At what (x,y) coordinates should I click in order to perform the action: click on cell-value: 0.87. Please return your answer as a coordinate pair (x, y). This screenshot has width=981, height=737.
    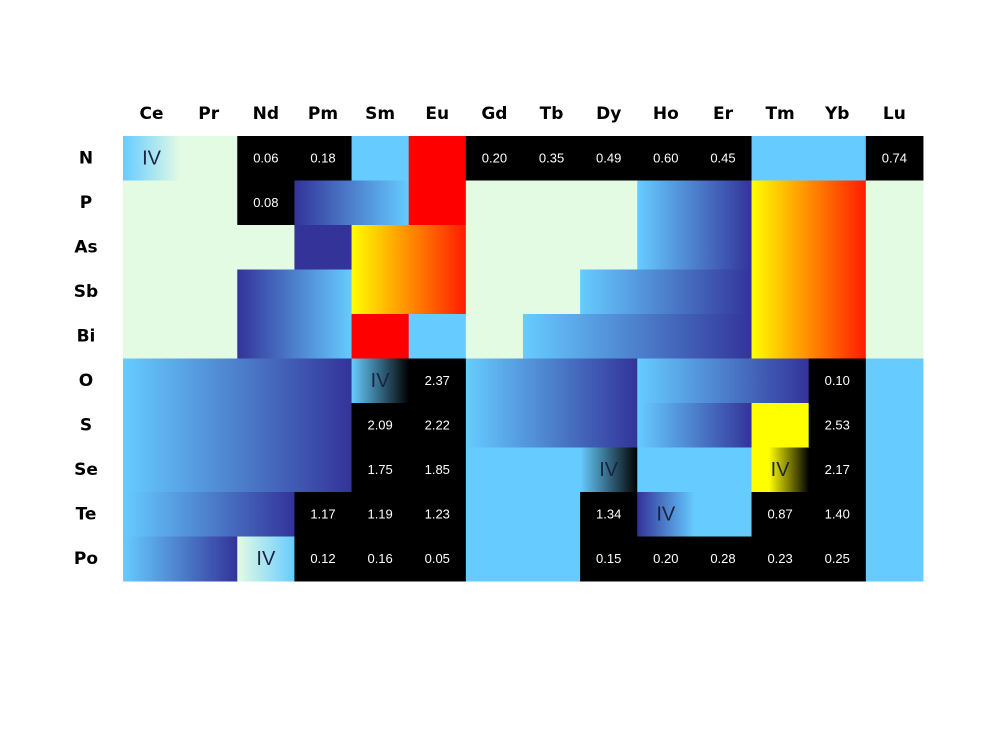
    Looking at the image, I should click on (779, 514).